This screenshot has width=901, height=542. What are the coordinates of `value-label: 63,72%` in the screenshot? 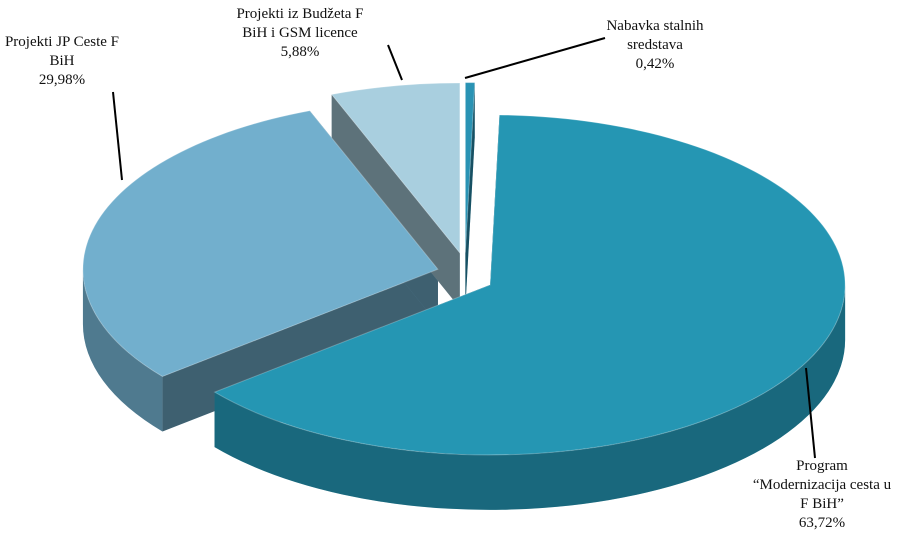 It's located at (822, 523).